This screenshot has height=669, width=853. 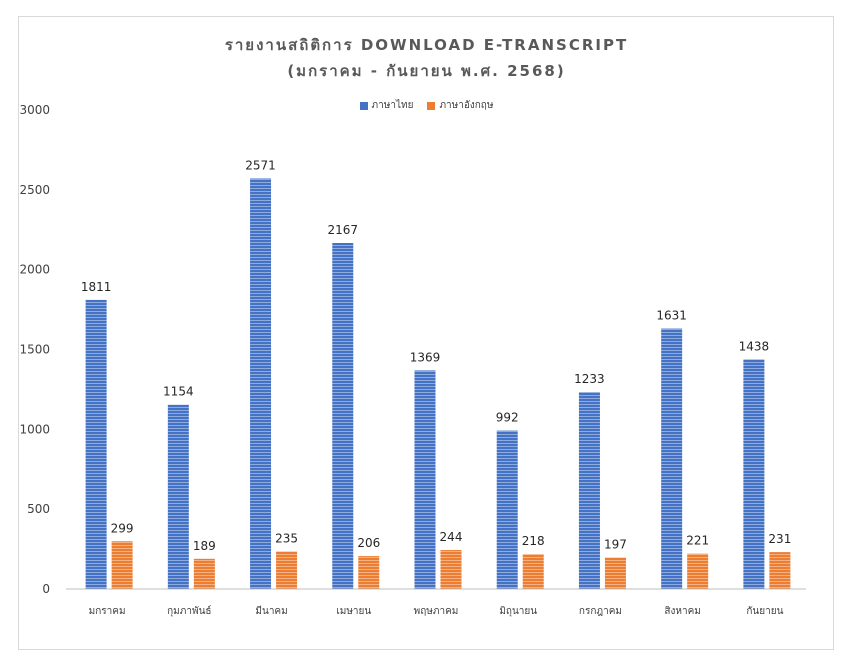 What do you see at coordinates (368, 543) in the screenshot?
I see `data-label-english: 206` at bounding box center [368, 543].